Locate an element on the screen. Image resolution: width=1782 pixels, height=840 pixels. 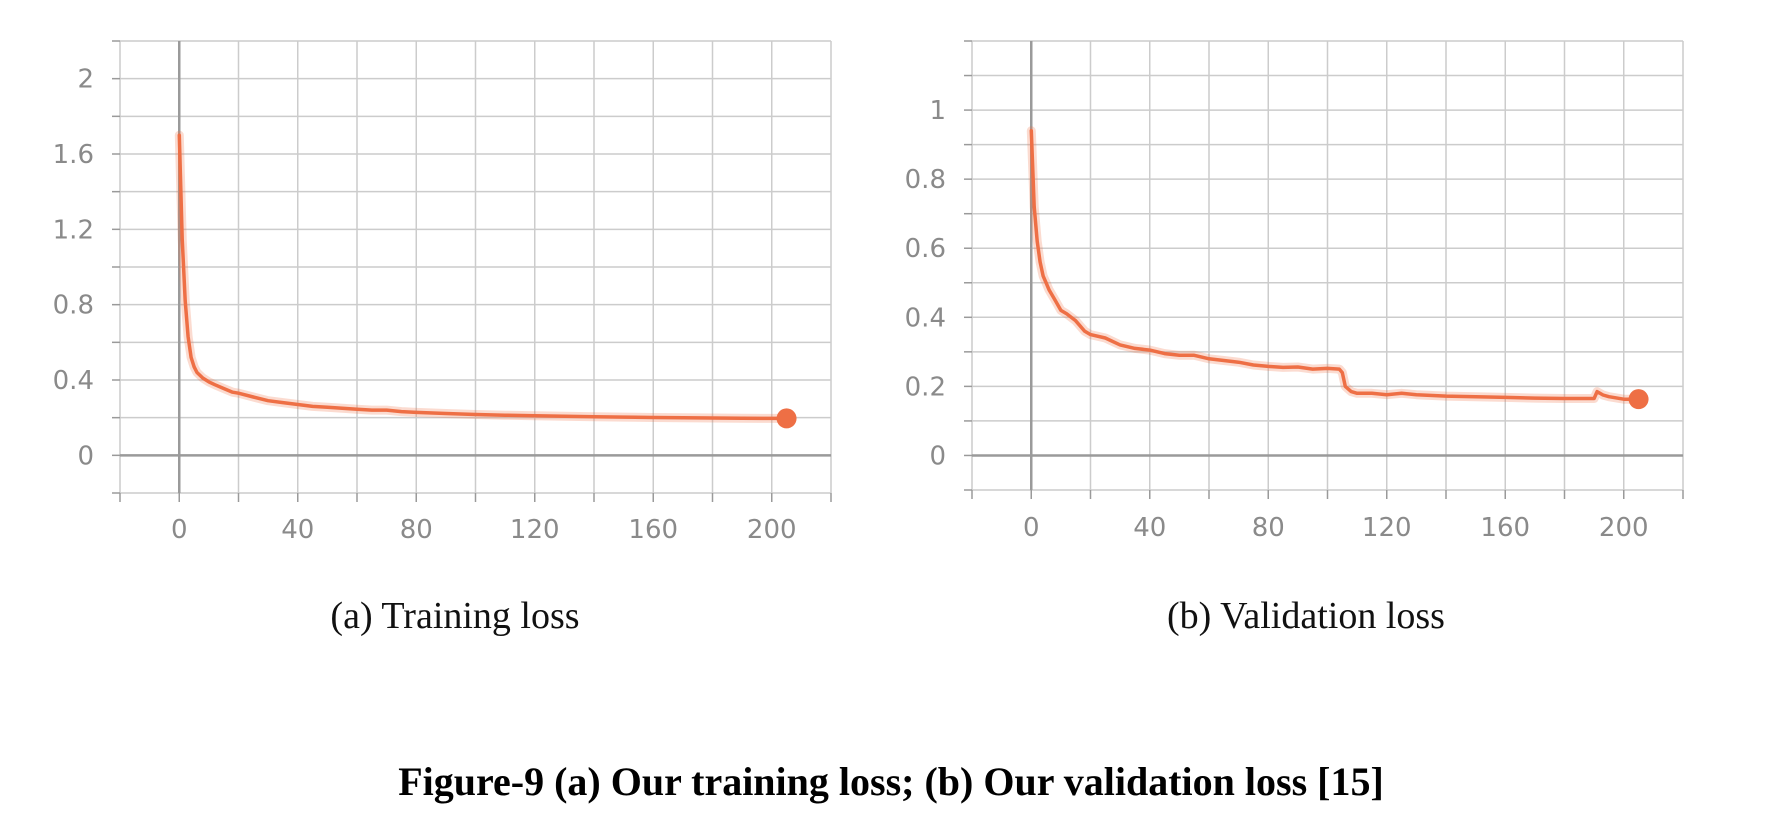
y-tick-label: 2 is located at coordinates (85, 80).